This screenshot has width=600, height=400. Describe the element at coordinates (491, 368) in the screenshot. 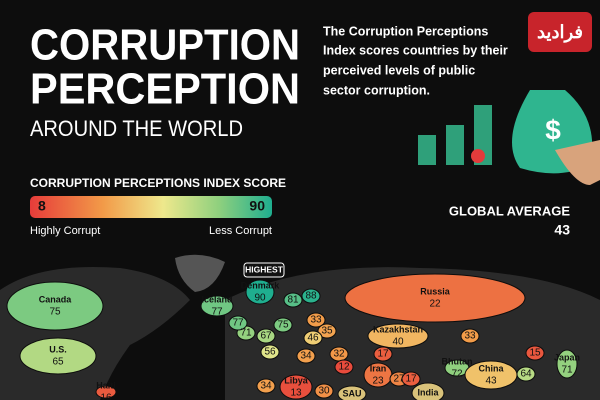

I see `country-name: China` at that location.